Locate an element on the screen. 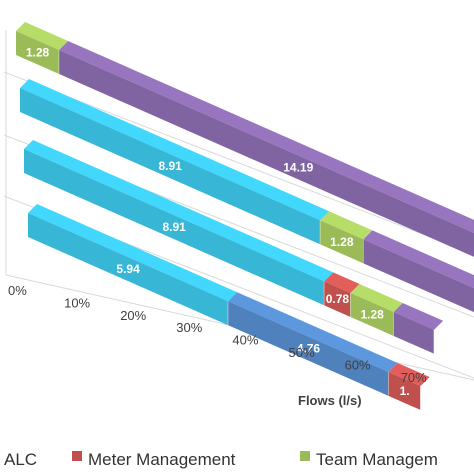 The width and height of the screenshot is (474, 474). data-label: 0.78 is located at coordinates (338, 299).